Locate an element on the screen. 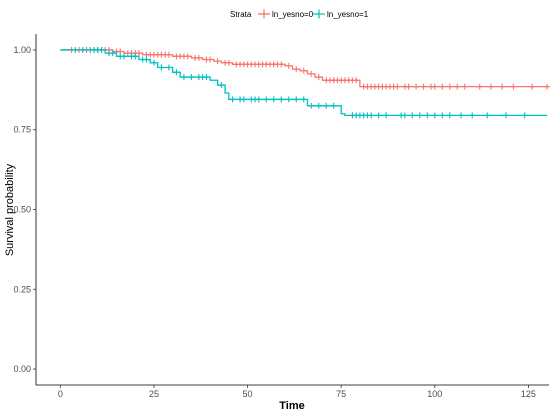 The height and width of the screenshot is (415, 554). y-axis-ticks: 0.00 0.25 0.50 0.75 1.00 is located at coordinates (24, 209).